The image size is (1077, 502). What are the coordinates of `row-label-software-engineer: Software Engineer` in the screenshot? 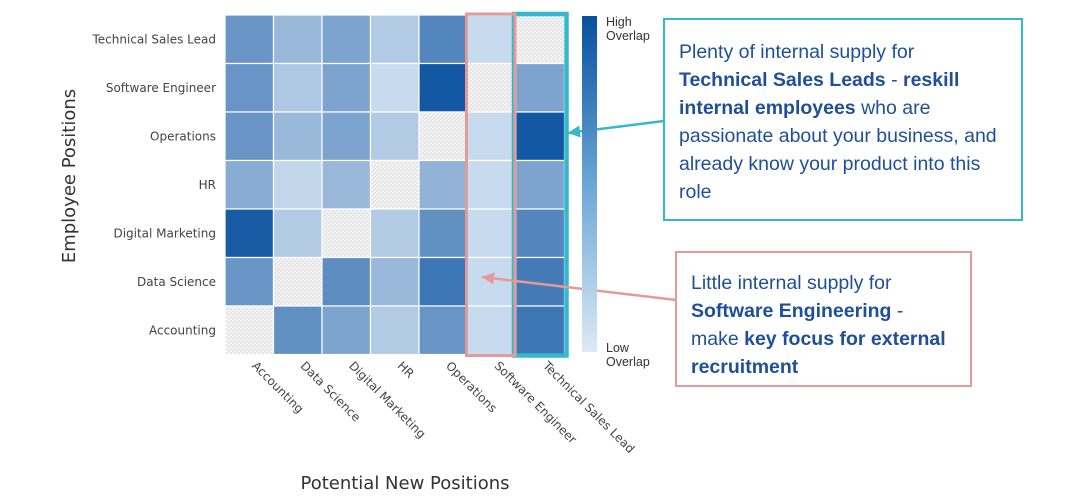 It's located at (161, 88).